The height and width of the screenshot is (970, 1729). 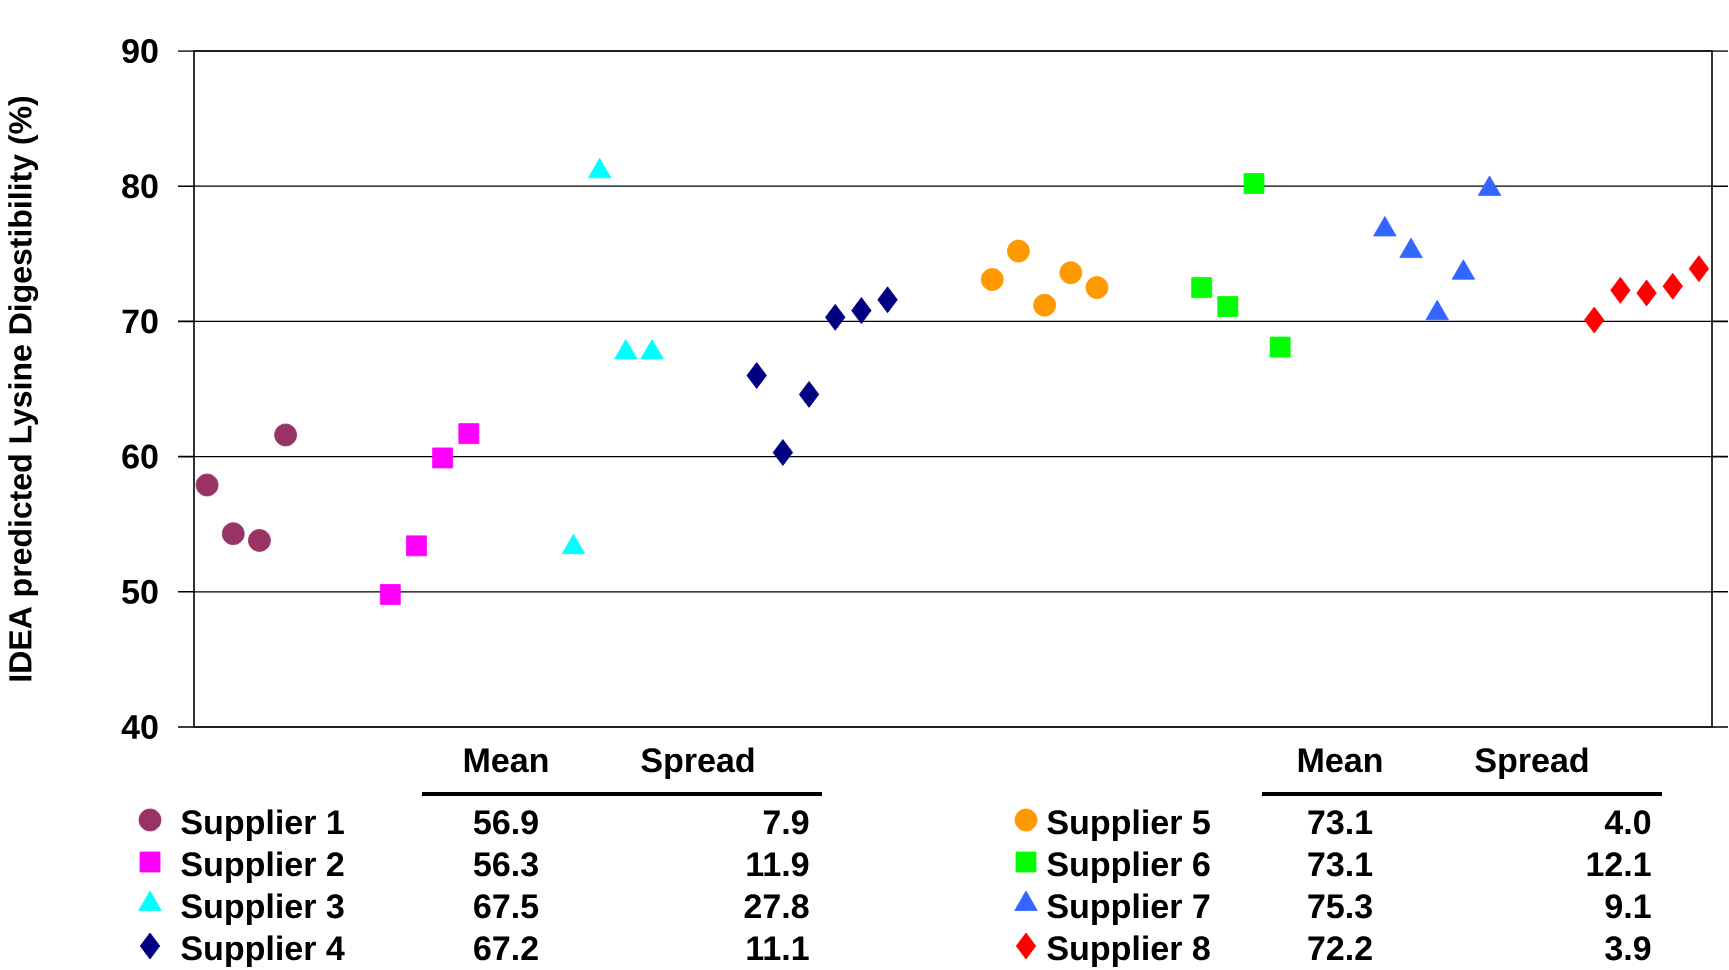 What do you see at coordinates (1628, 906) in the screenshot?
I see `text: 9.1` at bounding box center [1628, 906].